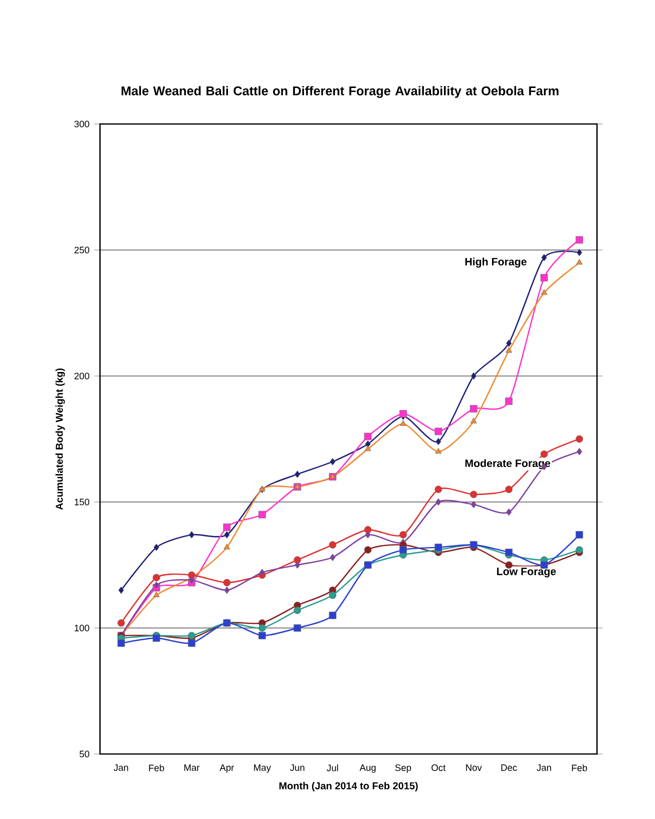  Describe the element at coordinates (509, 767) in the screenshot. I see `x-tick-label: Dec` at that location.